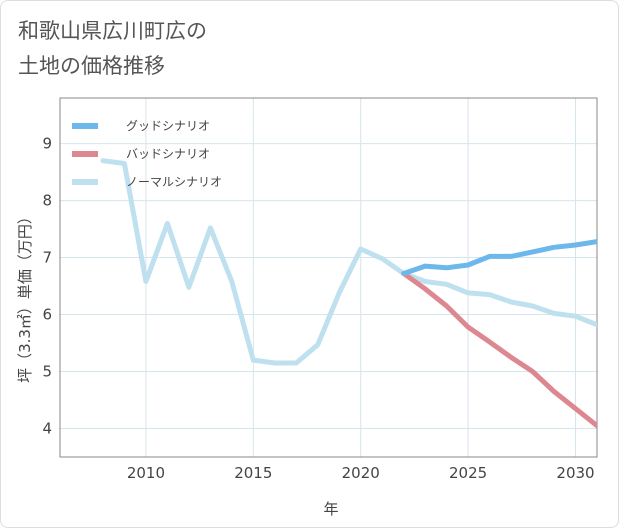 The width and height of the screenshot is (621, 530). What do you see at coordinates (174, 182) in the screenshot?
I see `legend-label: ノーマルシナリオ` at bounding box center [174, 182].